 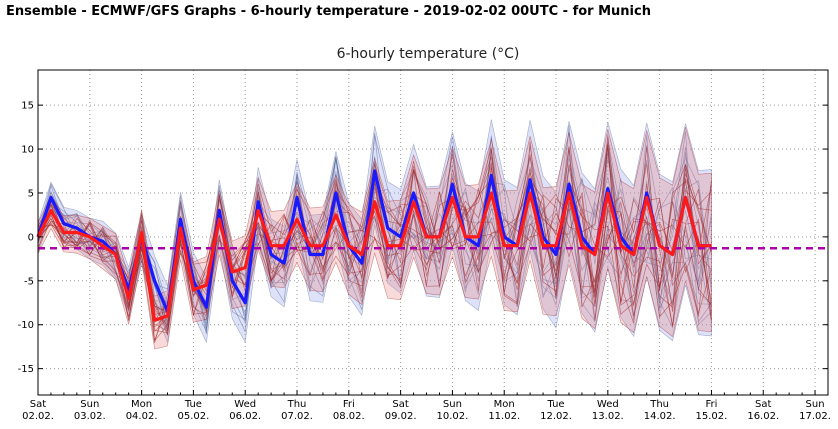 I want to click on x-tick-label-date: 03.02., so click(x=90, y=416).